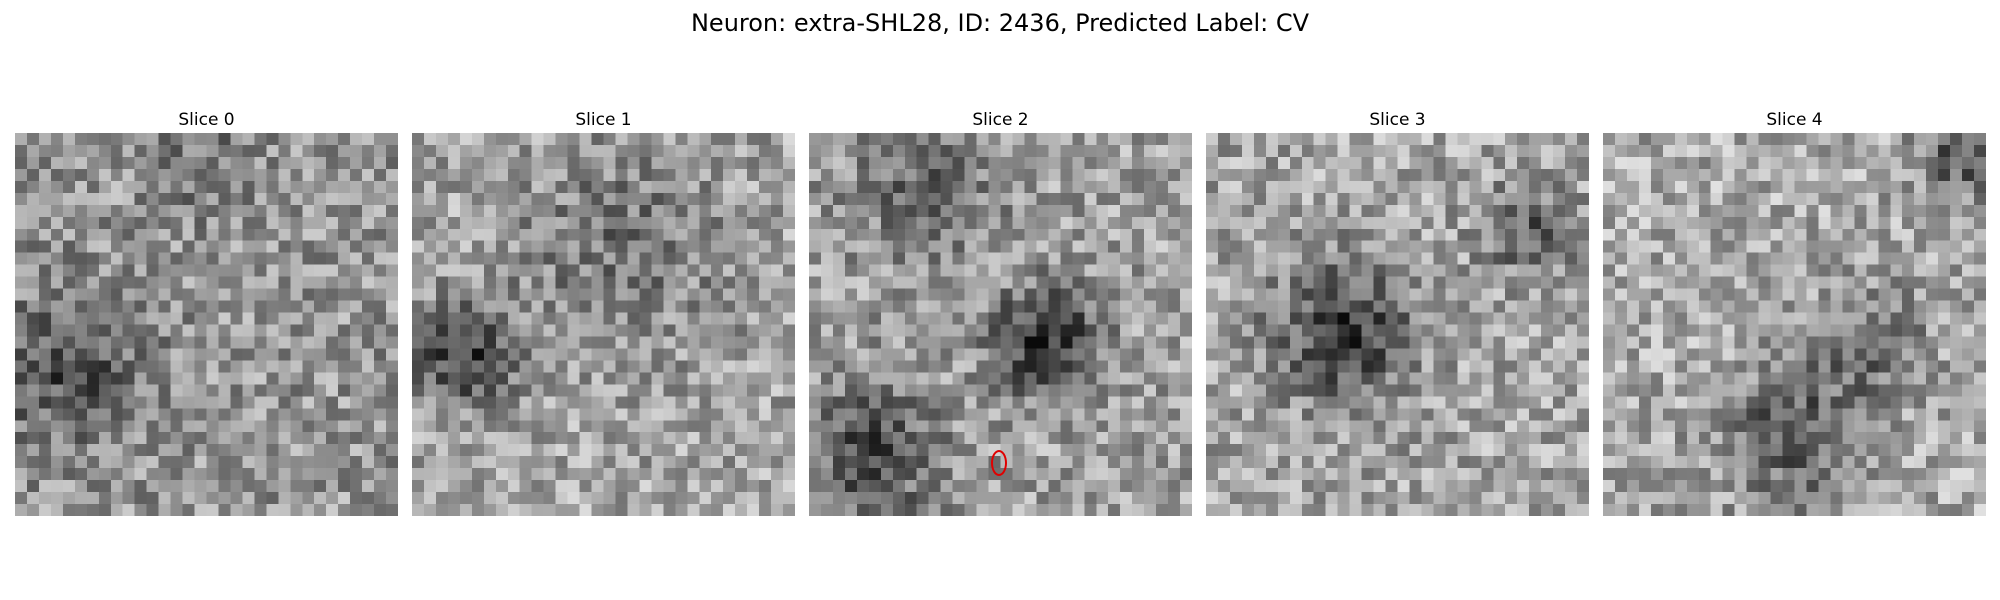 The image size is (2000, 600). I want to click on slice-title: Slice 2, so click(1000, 120).